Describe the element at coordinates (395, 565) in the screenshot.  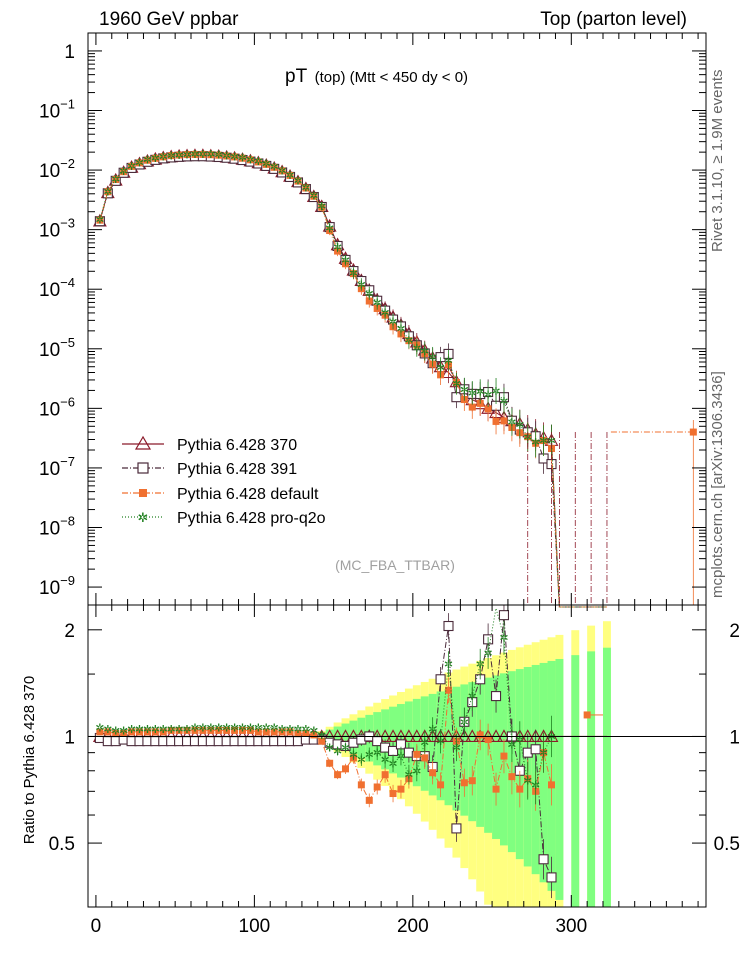
I see `analysis-watermark: (MC_FBA_TTBAR)` at that location.